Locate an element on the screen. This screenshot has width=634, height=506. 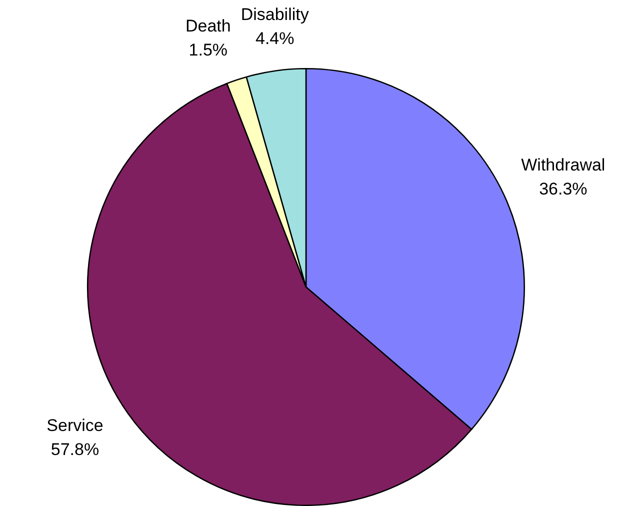
data-label: 1.5% is located at coordinates (208, 50).